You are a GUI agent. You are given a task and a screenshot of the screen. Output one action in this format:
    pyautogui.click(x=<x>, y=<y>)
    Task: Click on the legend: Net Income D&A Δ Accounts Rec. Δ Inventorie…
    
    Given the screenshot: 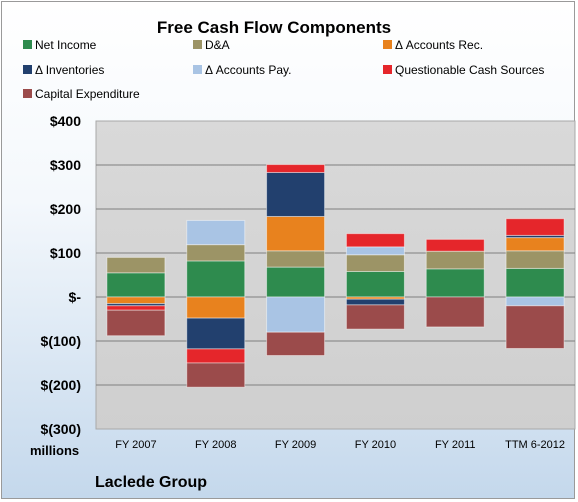 What is the action you would take?
    pyautogui.click(x=283, y=69)
    